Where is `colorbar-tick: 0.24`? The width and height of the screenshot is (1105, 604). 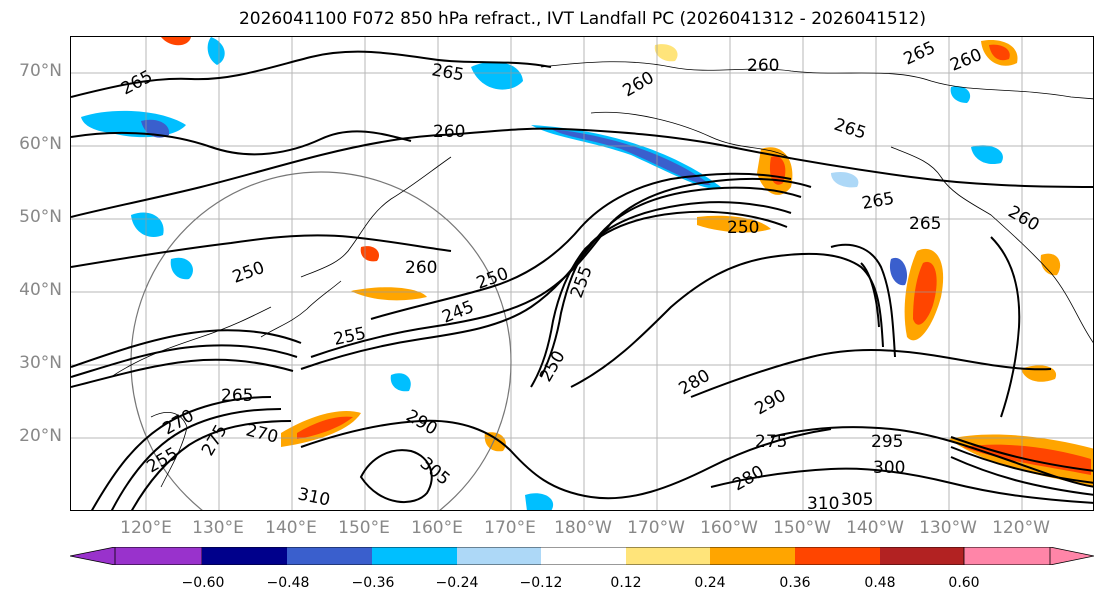
colorbar-tick: 0.24 is located at coordinates (710, 583).